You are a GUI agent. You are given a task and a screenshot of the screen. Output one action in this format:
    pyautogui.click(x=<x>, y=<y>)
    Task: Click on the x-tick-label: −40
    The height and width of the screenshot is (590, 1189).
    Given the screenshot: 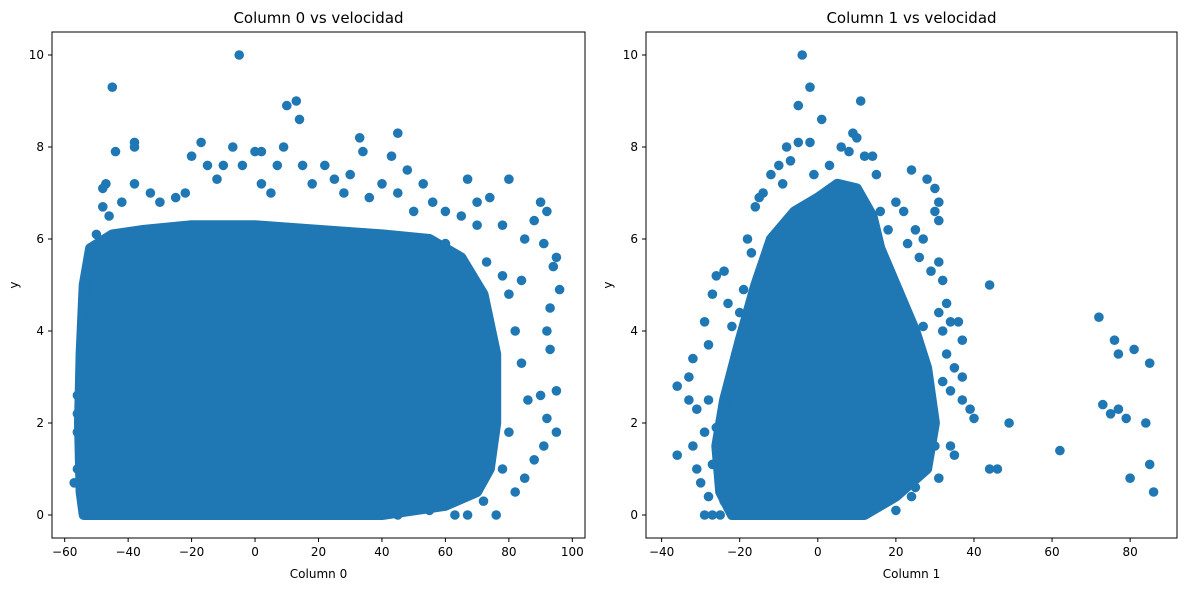 What is the action you would take?
    pyautogui.click(x=127, y=552)
    